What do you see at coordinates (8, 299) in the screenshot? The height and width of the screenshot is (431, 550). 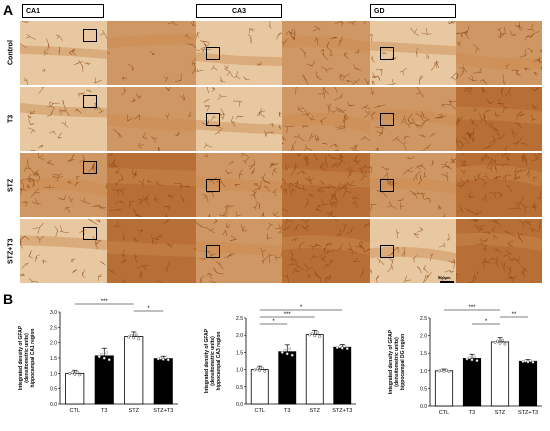 I see `panel-b-label: B` at bounding box center [8, 299].